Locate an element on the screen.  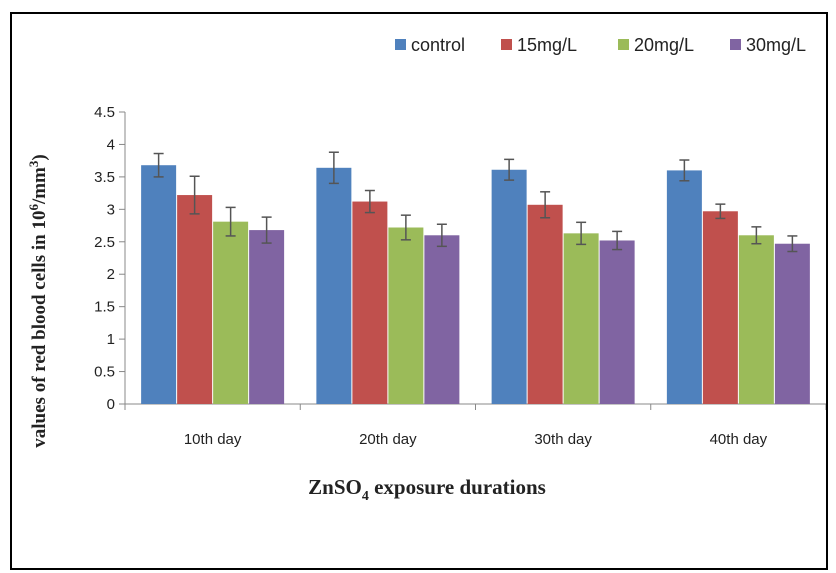
y-tick-label: 1.5 is located at coordinates (104, 307).